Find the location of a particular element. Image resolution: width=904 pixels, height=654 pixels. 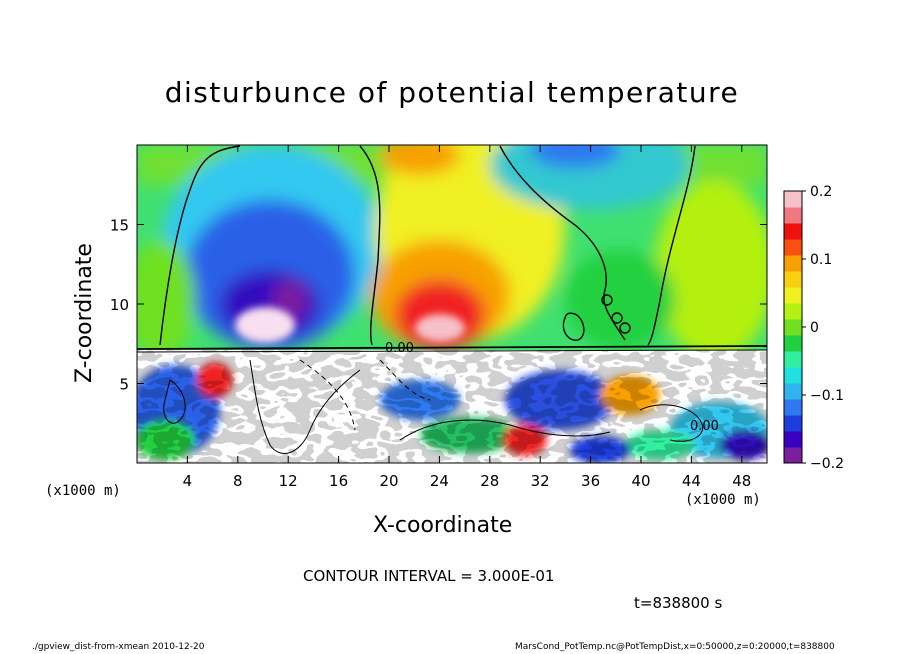

chart-title: disturbunce of potential temperature is located at coordinates (452, 92).